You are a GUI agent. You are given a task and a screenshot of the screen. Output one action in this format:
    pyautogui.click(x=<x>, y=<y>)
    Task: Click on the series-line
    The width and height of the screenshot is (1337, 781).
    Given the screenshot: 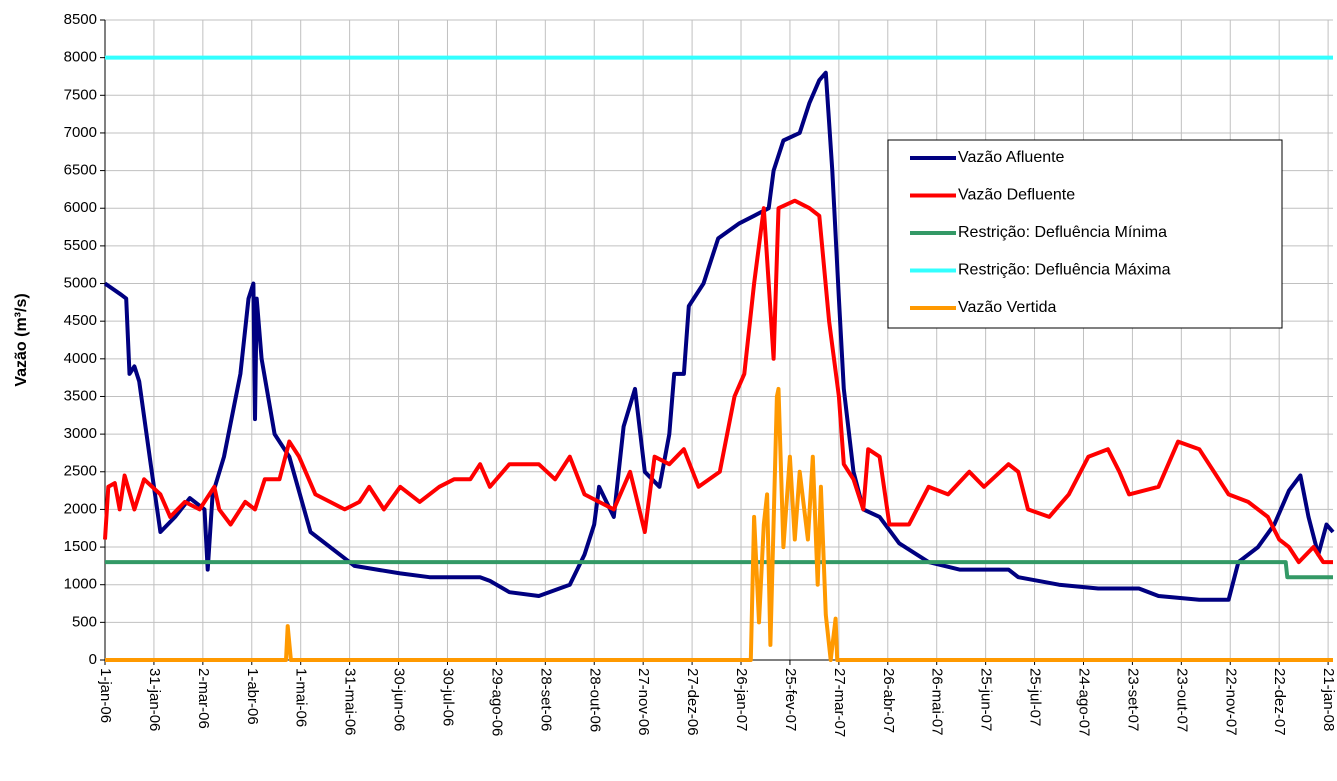 What is the action you would take?
    pyautogui.click(x=719, y=570)
    